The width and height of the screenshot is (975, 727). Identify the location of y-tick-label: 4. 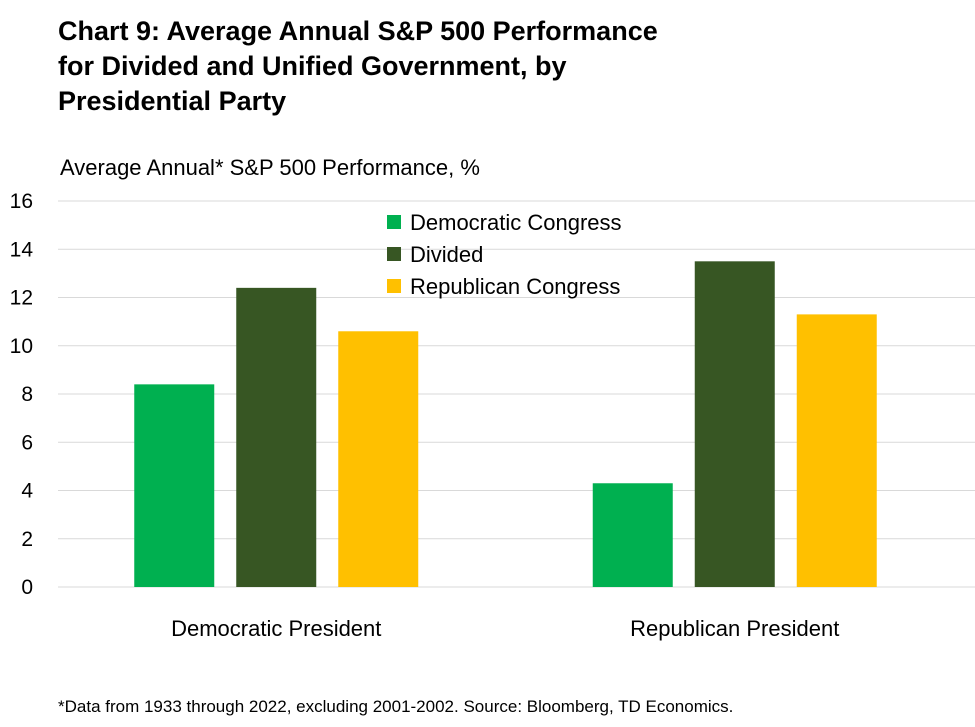
(27, 491).